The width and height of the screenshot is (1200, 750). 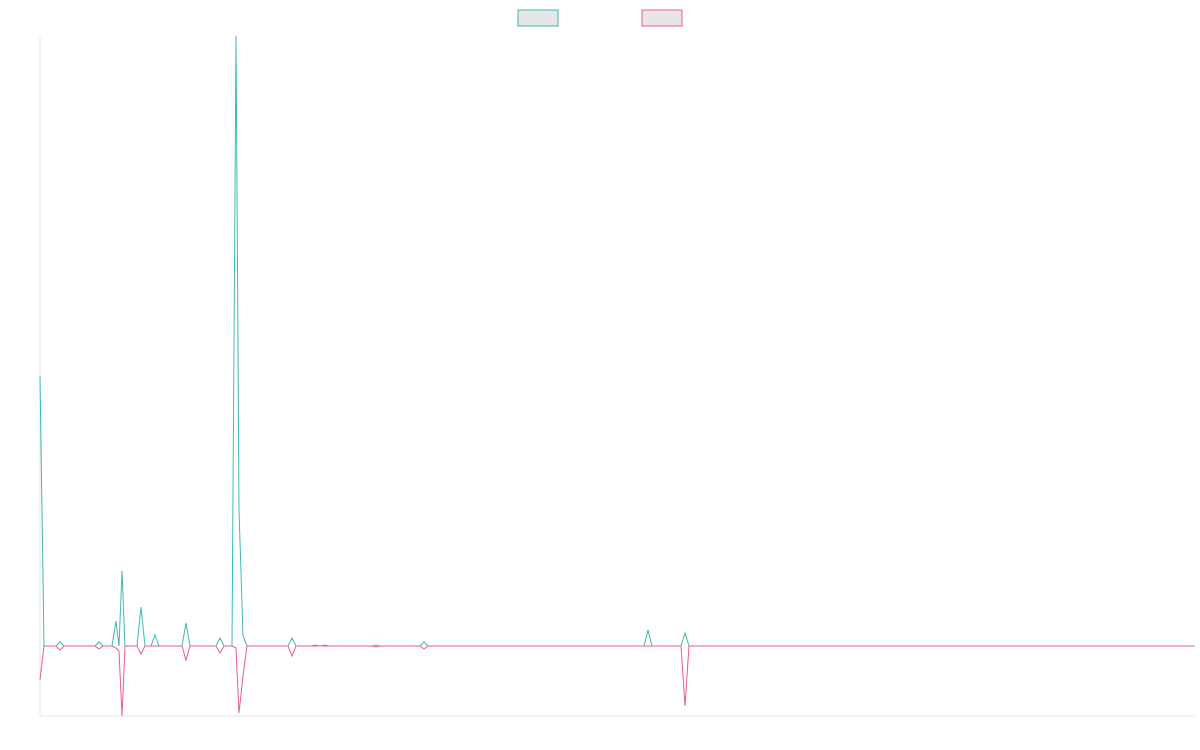 What do you see at coordinates (617, 681) in the screenshot?
I see `series-line` at bounding box center [617, 681].